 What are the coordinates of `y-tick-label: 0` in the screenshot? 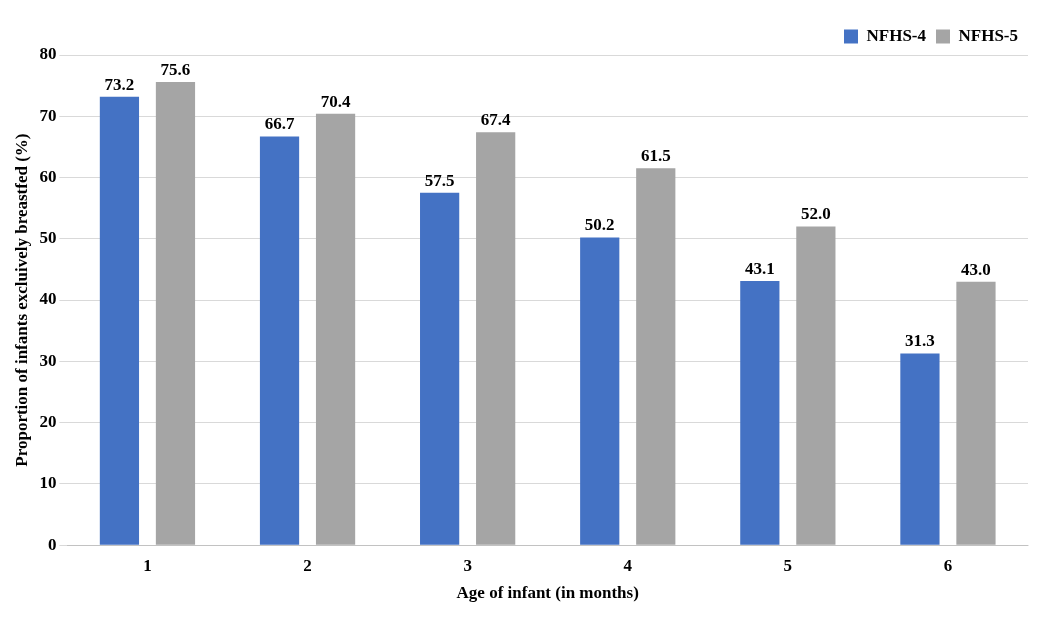 It's located at (52, 544).